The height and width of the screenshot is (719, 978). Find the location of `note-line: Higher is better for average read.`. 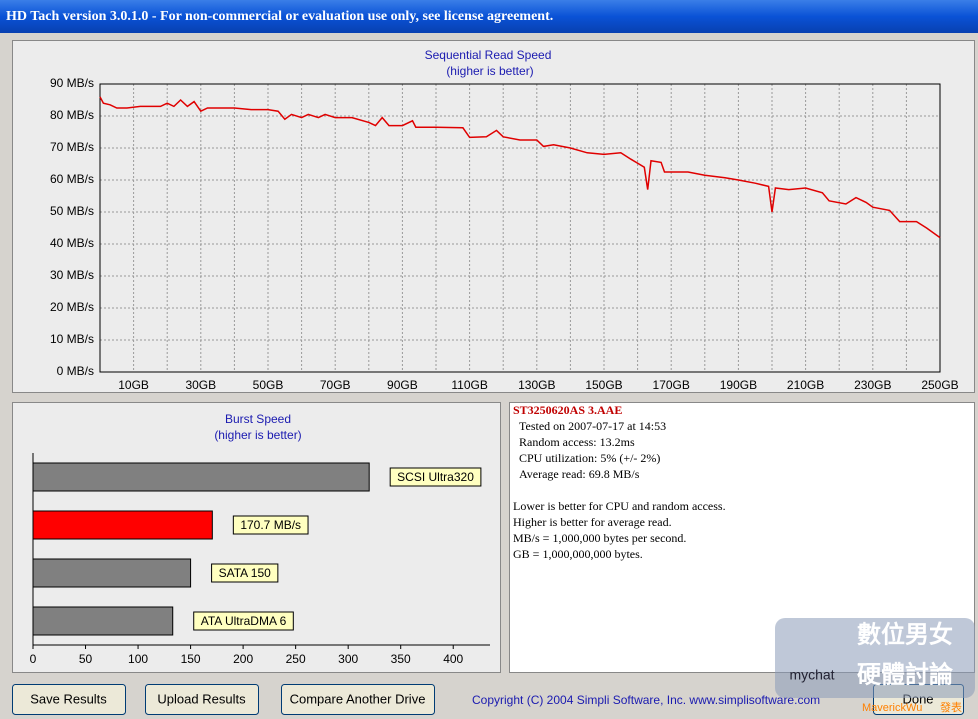

note-line: Higher is better for average read. is located at coordinates (592, 522).